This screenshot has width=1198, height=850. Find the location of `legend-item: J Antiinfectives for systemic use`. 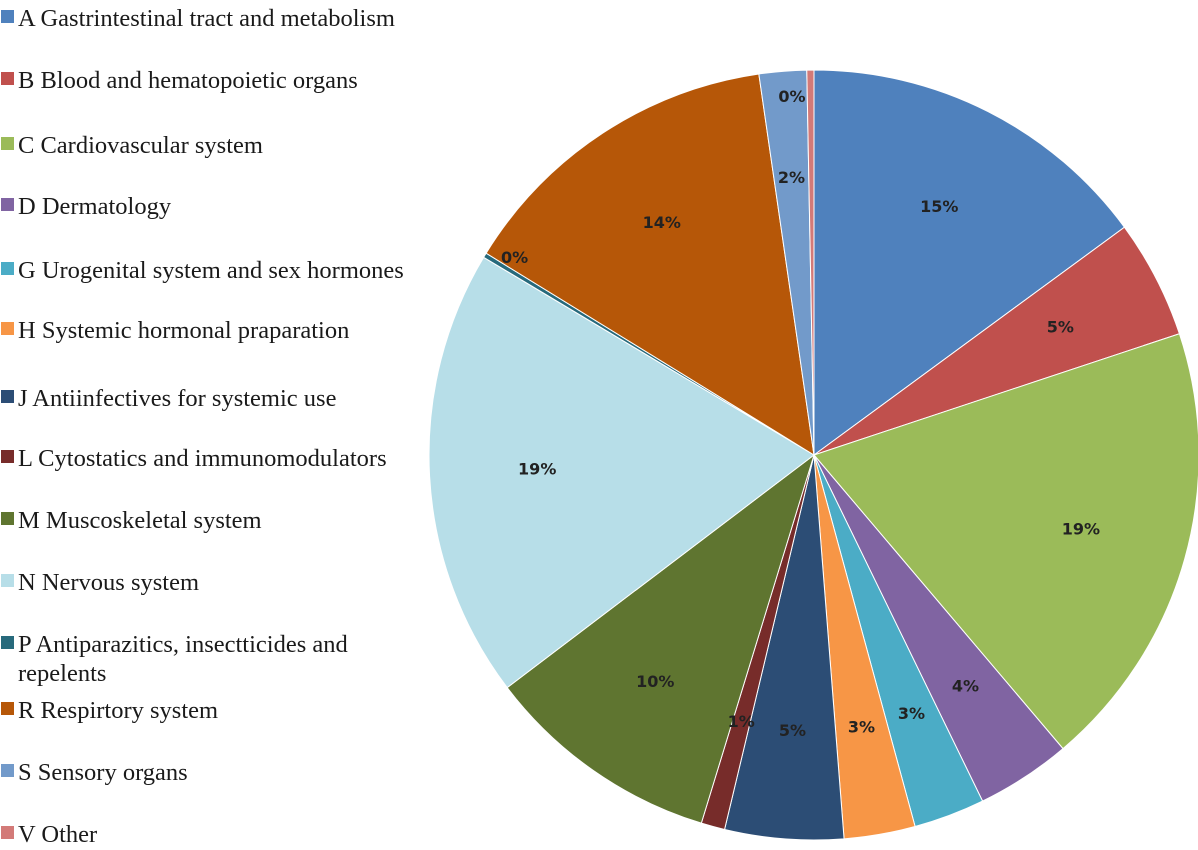

legend-item: J Antiinfectives for systemic use is located at coordinates (215, 398).